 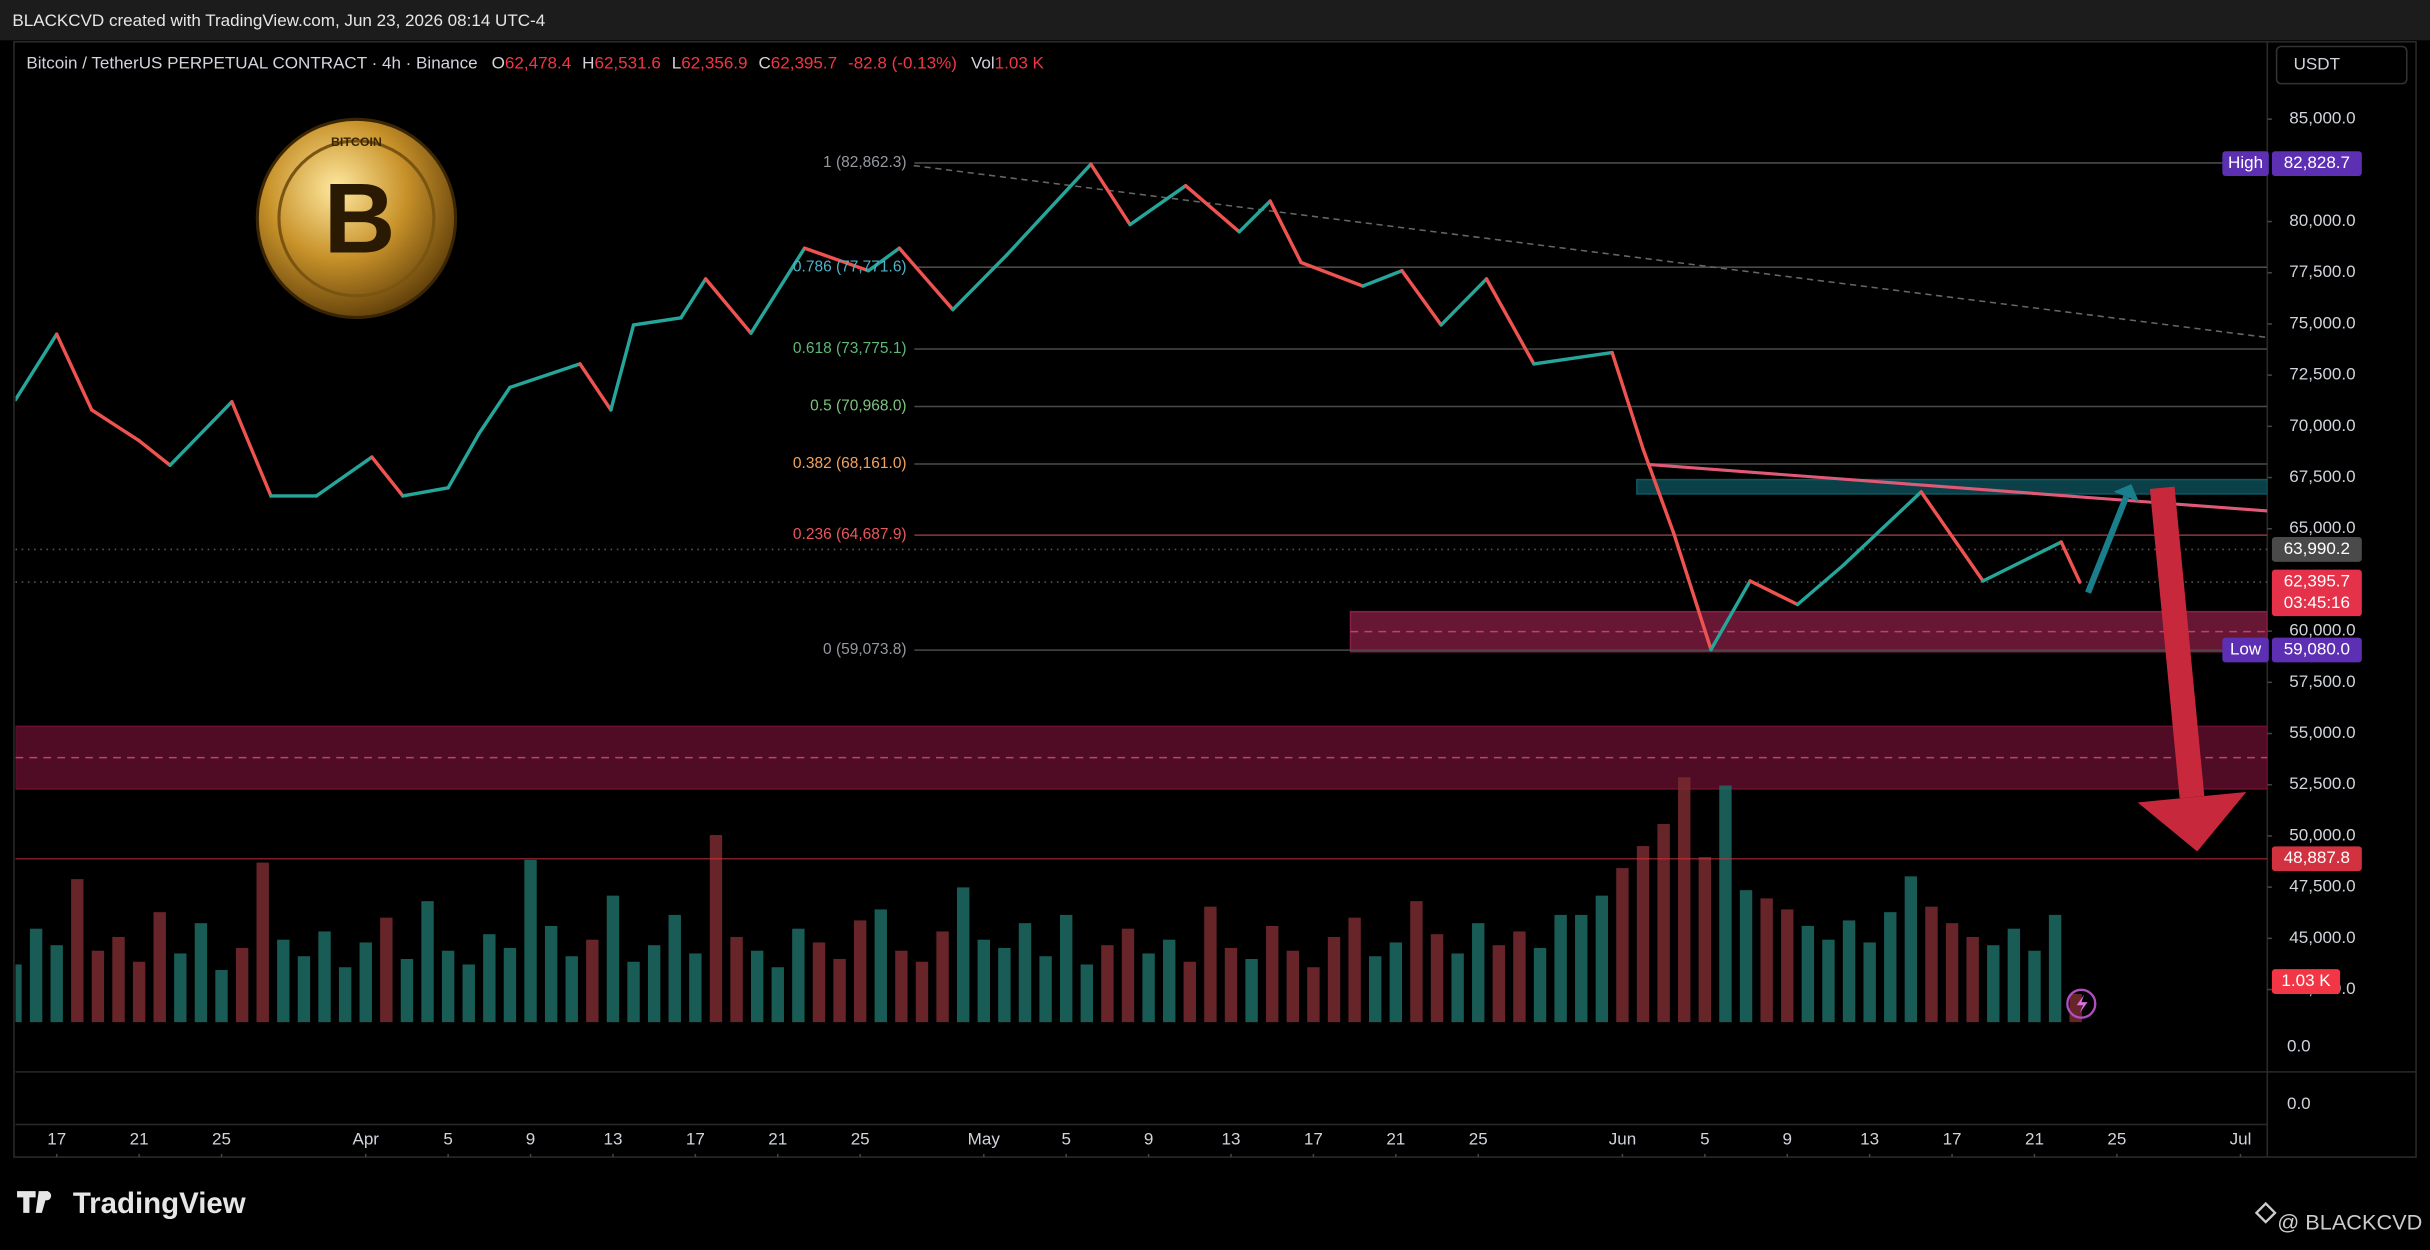 What do you see at coordinates (2322, 732) in the screenshot?
I see `y-tick-label: 55,000.0` at bounding box center [2322, 732].